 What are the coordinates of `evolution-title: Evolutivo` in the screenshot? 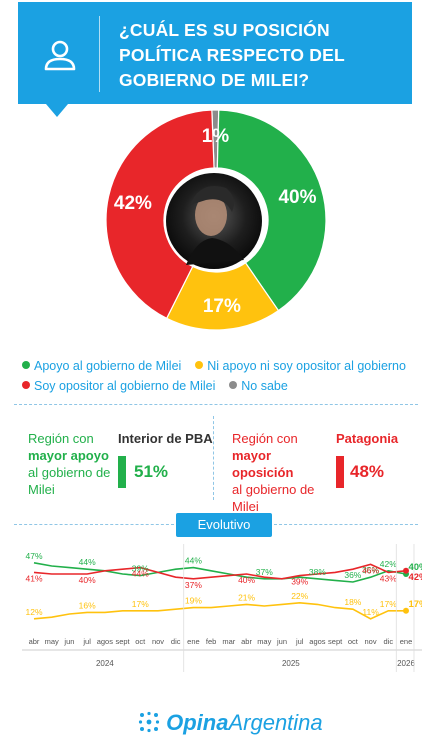 It's located at (224, 525).